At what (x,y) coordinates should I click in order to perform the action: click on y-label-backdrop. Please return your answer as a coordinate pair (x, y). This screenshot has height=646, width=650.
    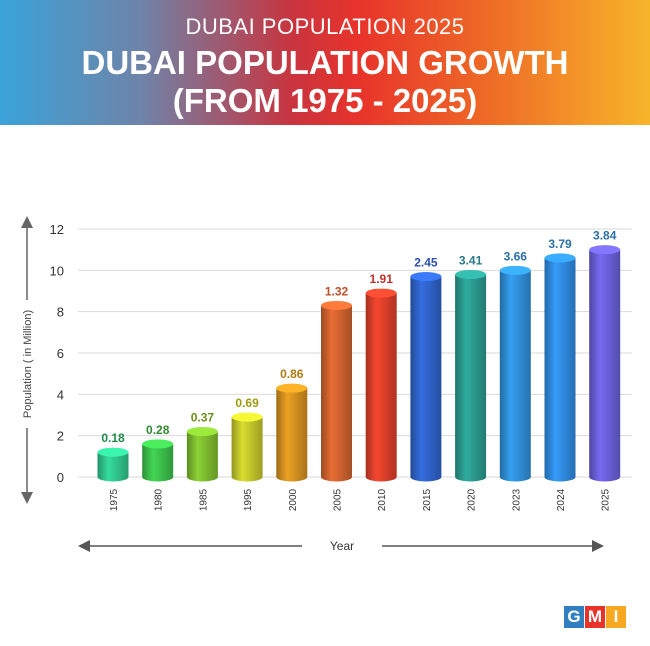
    Looking at the image, I should click on (27, 364).